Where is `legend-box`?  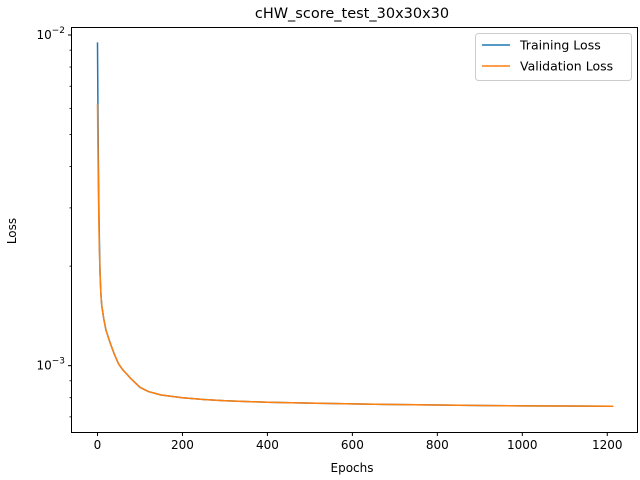
legend-box is located at coordinates (553, 57).